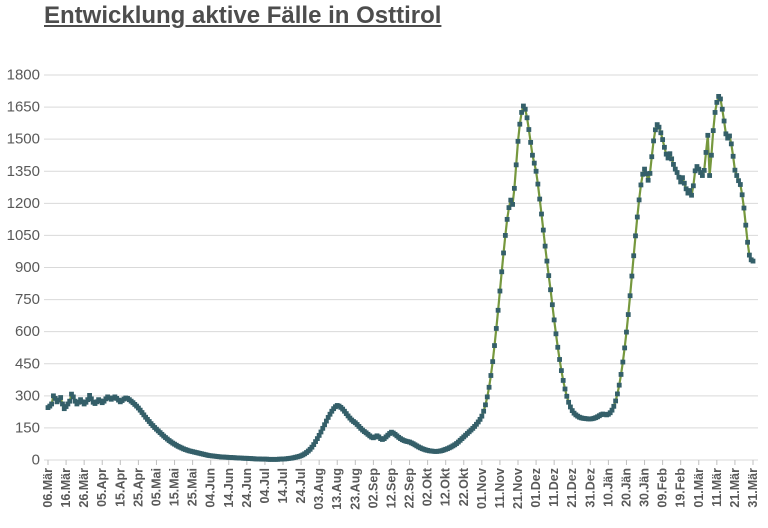 The width and height of the screenshot is (768, 528). I want to click on x-axis-label: 31.Dez, so click(590, 488).